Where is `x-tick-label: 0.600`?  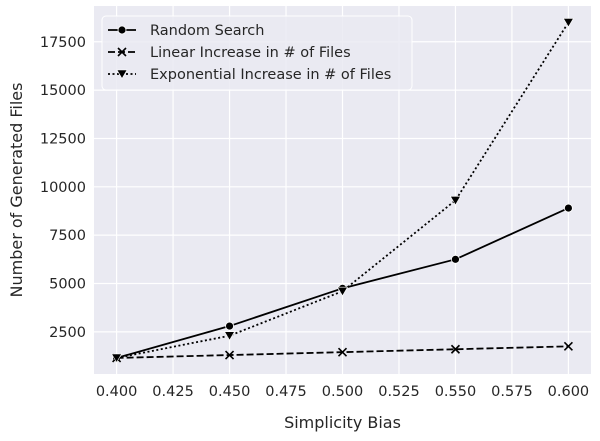
x-tick-label: 0.600 is located at coordinates (569, 392).